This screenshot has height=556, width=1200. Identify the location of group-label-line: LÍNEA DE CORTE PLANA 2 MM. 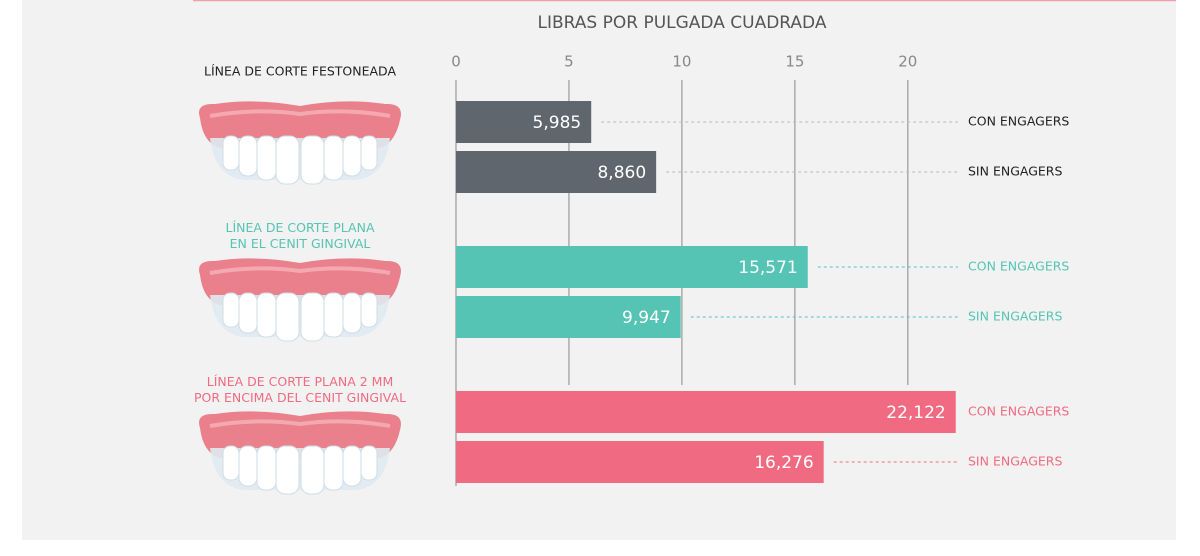
(300, 381).